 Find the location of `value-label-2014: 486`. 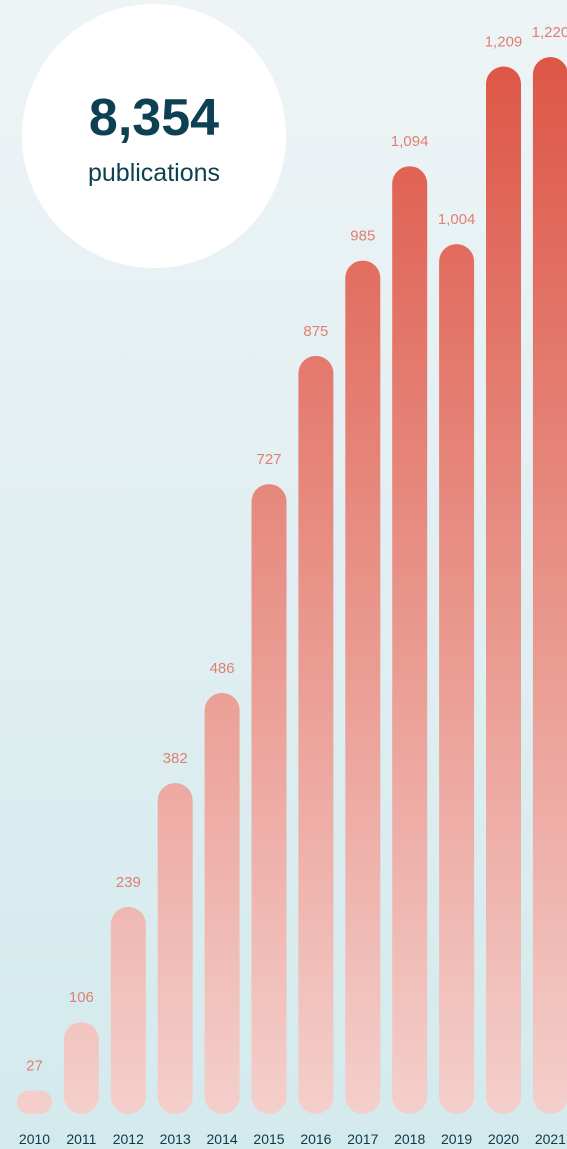

value-label-2014: 486 is located at coordinates (222, 668).